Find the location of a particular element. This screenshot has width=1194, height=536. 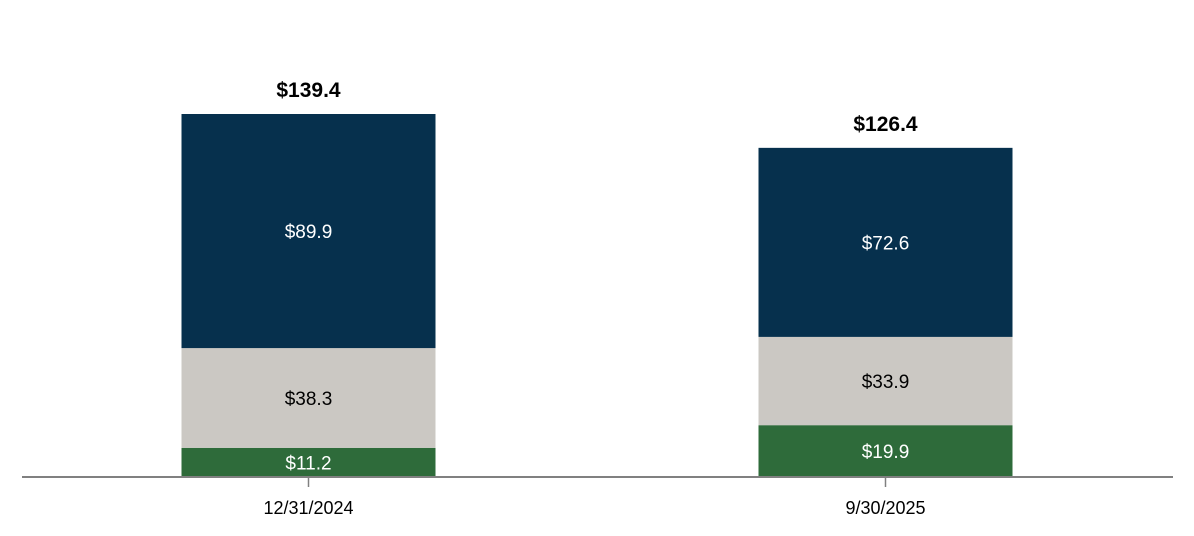

x-axis-ticks: 12/31/2024 9/30/2025 is located at coordinates (594, 497).